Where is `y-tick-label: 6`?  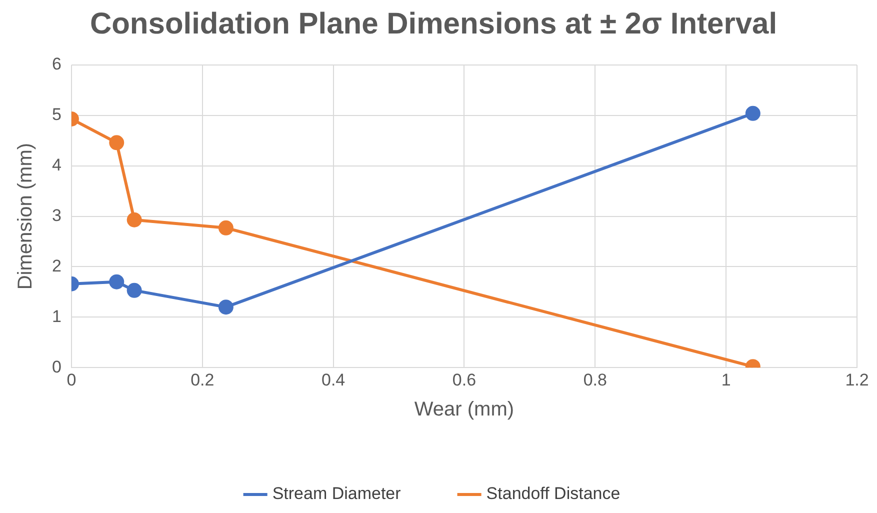 y-tick-label: 6 is located at coordinates (57, 64).